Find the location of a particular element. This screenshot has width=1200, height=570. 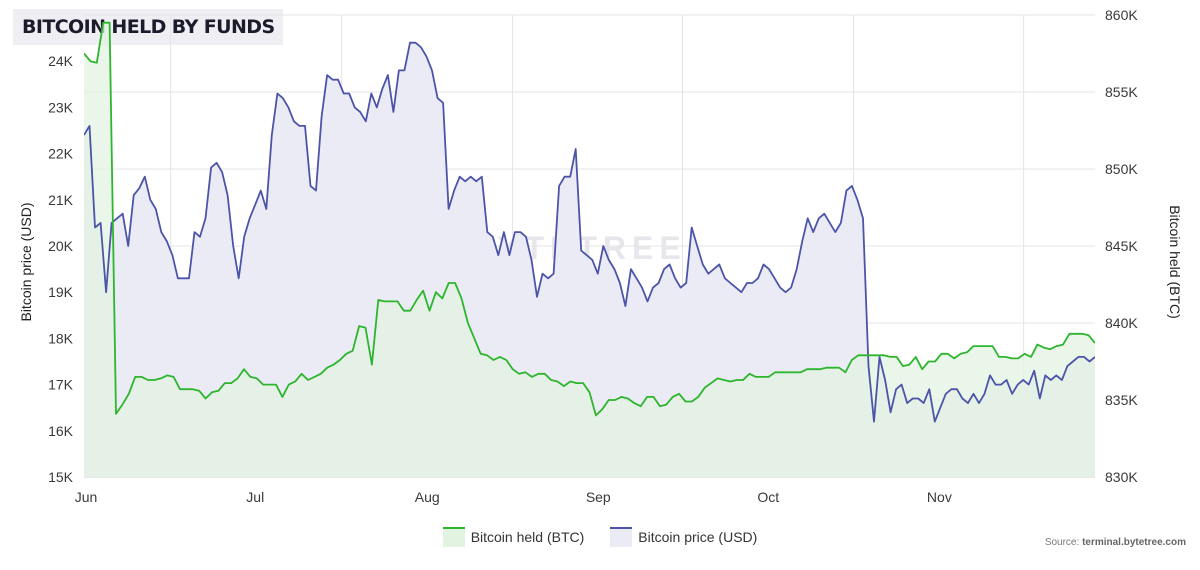

y-left-tick-label: 18K is located at coordinates (61, 338).